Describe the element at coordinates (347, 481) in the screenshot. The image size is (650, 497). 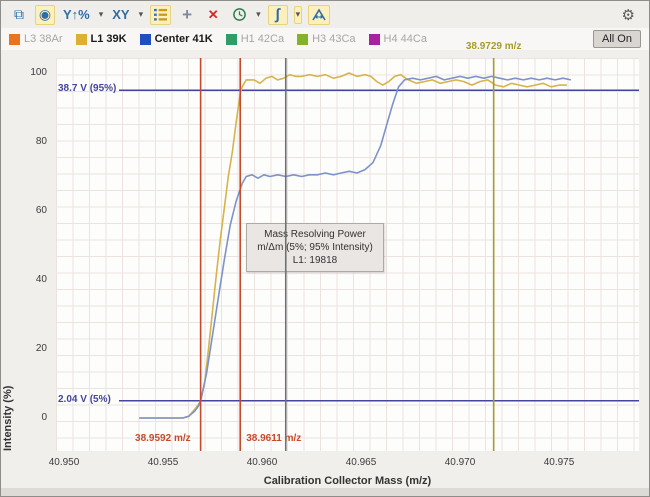
I see `x-axis-title: Calibration Collector Mass (m/z)` at that location.